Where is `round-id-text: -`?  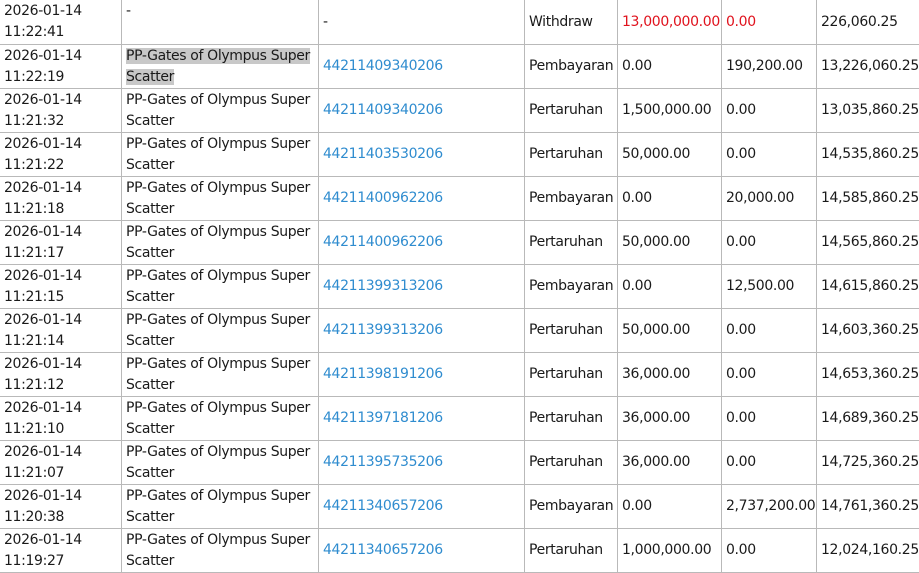 round-id-text: - is located at coordinates (325, 22).